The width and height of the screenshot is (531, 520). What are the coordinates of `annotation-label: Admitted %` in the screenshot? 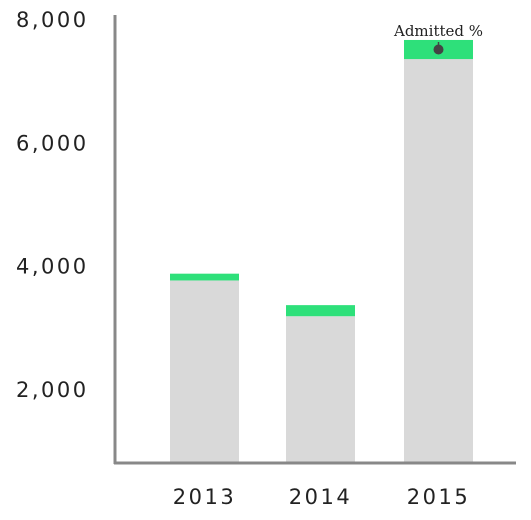 It's located at (438, 31).